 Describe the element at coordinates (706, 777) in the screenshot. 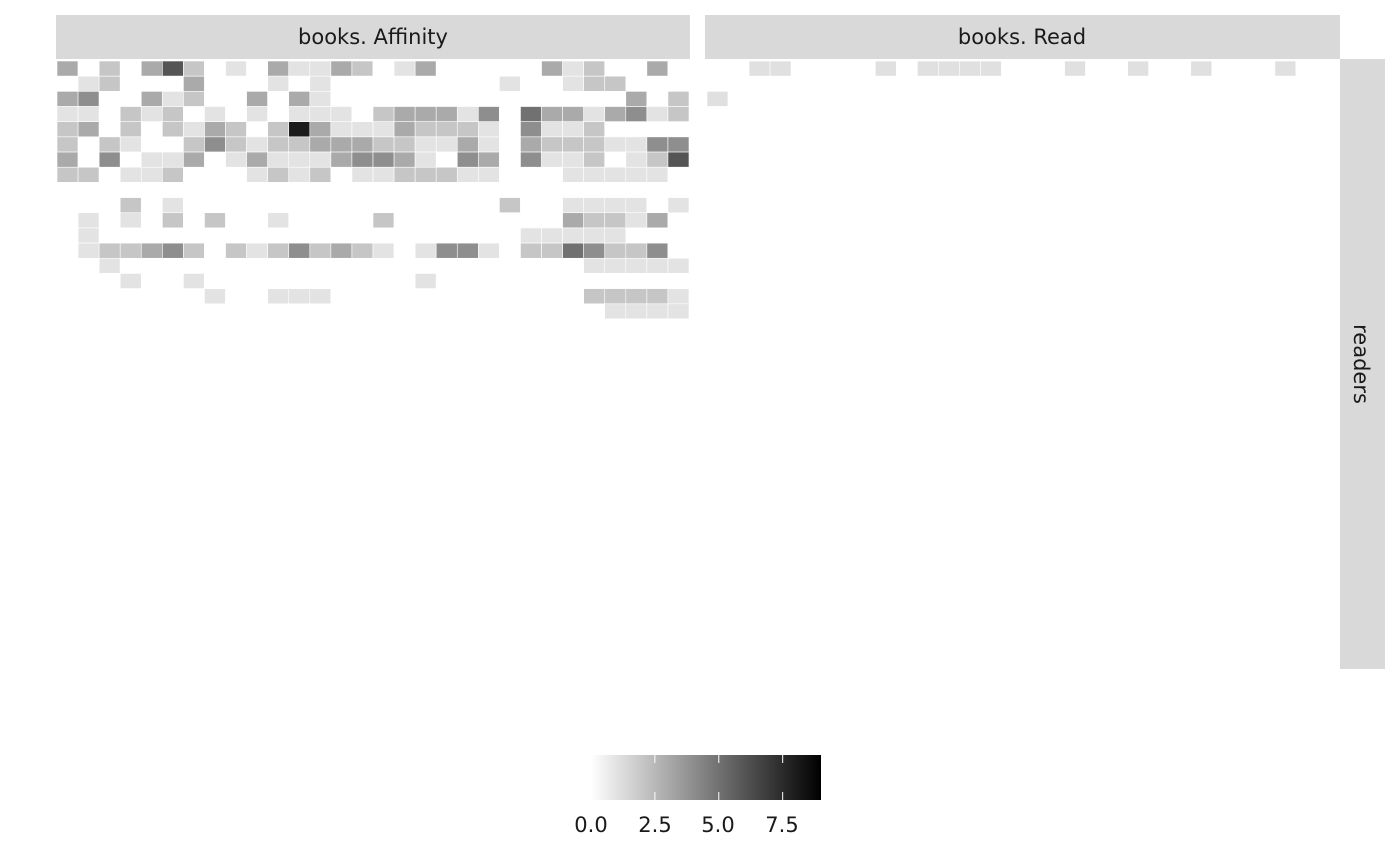

I see `colorbar` at that location.